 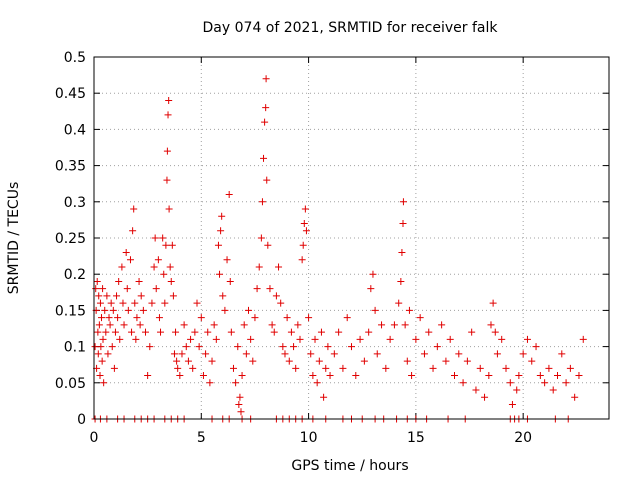 I want to click on y-axis-label: SRMTID / TECUs, so click(x=14, y=238).